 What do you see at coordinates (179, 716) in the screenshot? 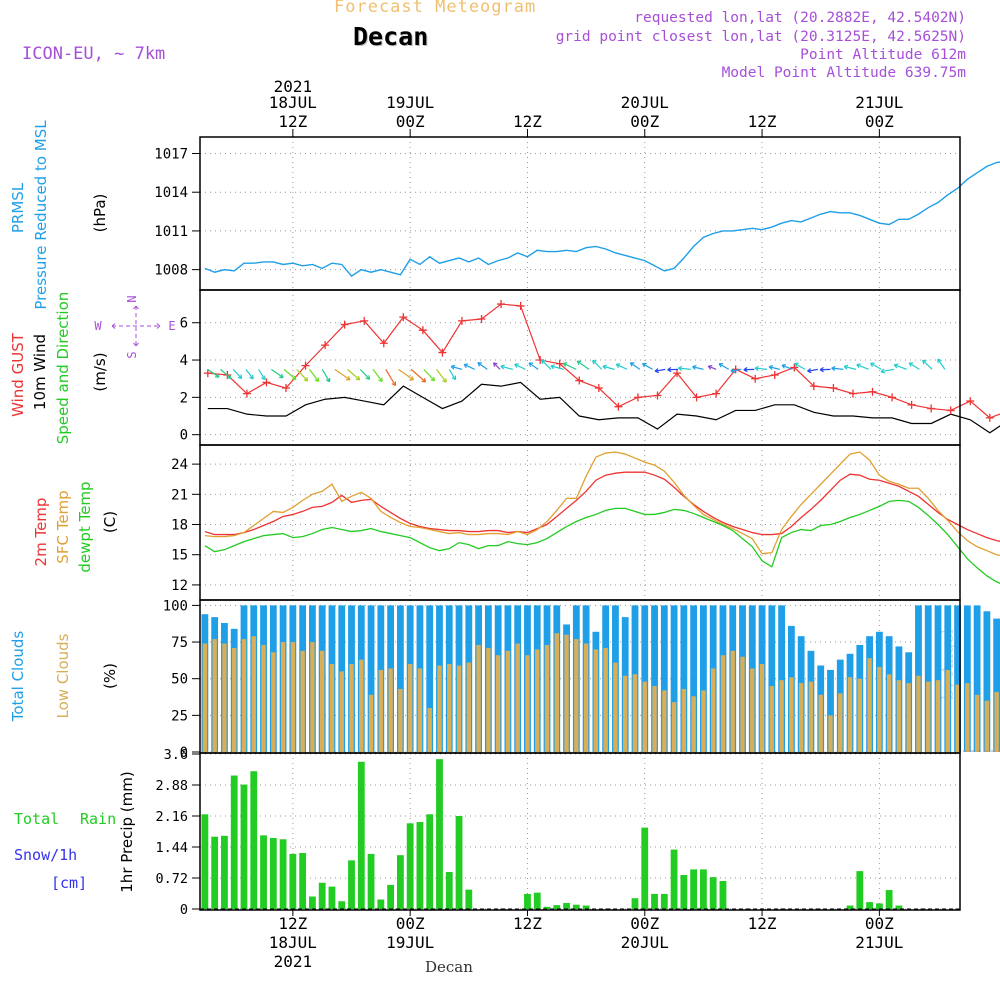
I see `y-tick-label: 25` at bounding box center [179, 716].